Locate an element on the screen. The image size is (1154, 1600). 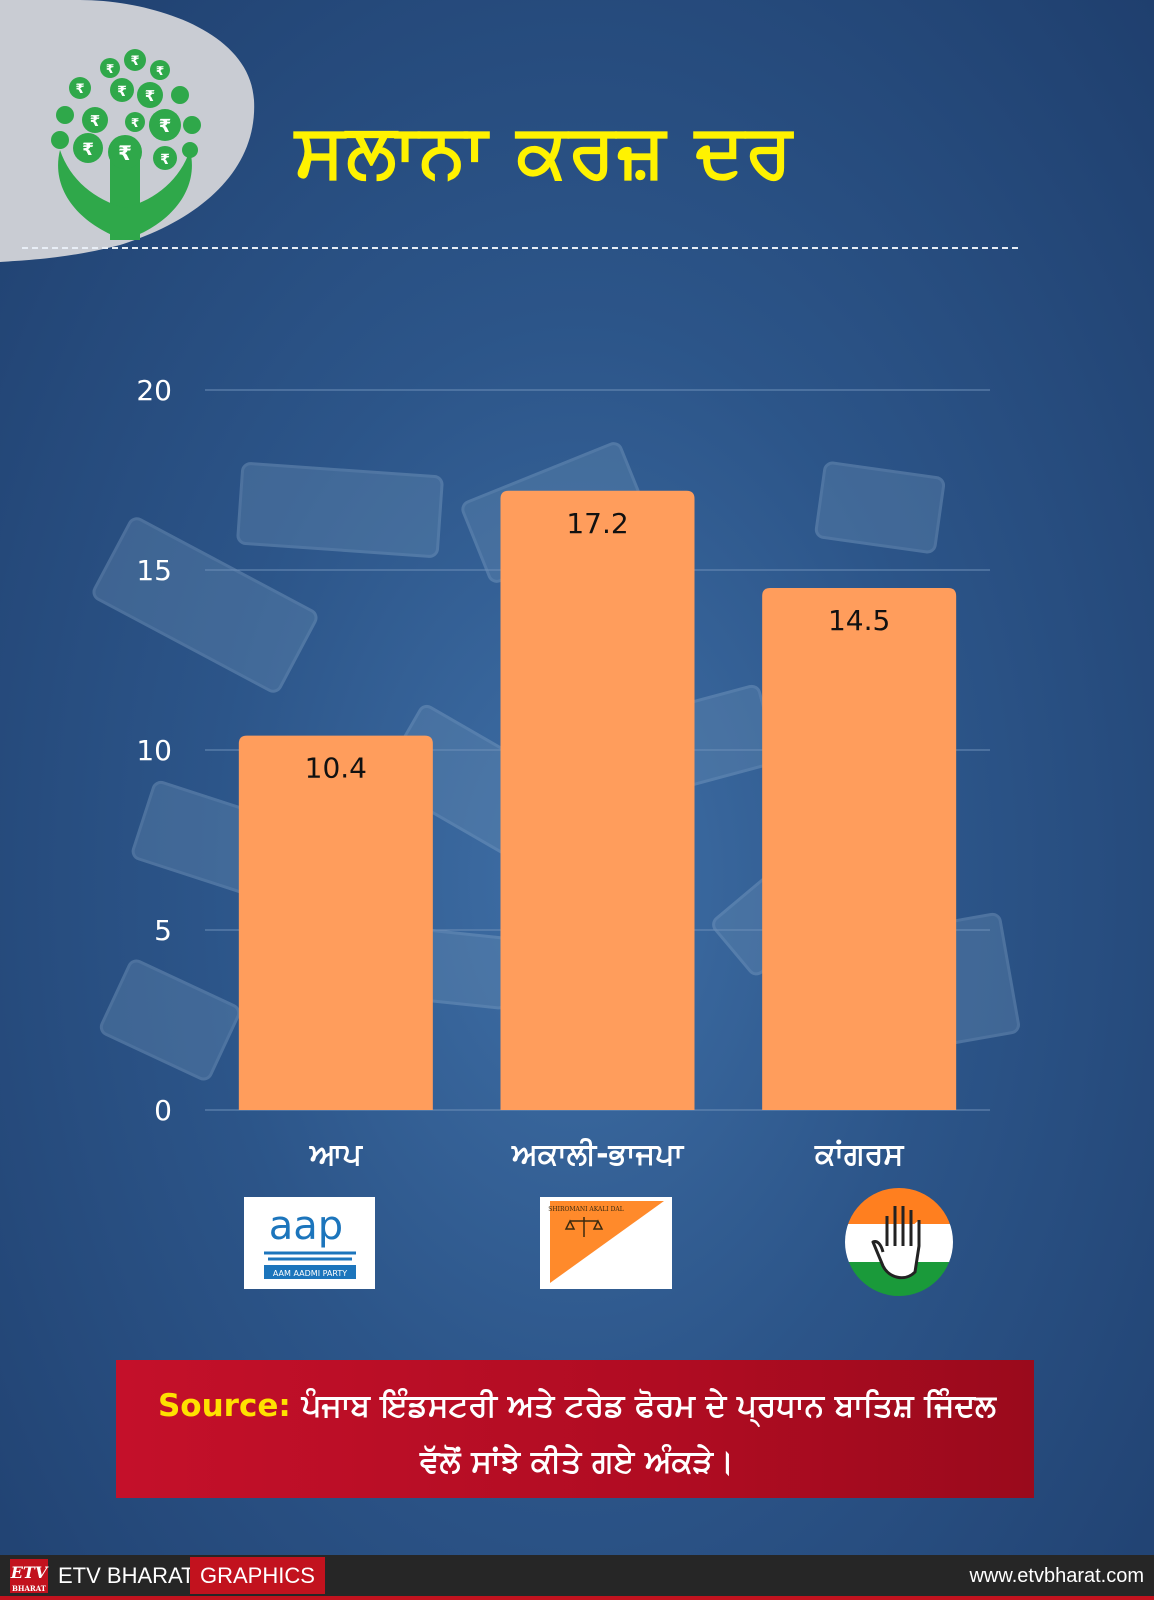
akali-dal-logo: SHIROMANI AKALI DAL is located at coordinates (606, 1243).